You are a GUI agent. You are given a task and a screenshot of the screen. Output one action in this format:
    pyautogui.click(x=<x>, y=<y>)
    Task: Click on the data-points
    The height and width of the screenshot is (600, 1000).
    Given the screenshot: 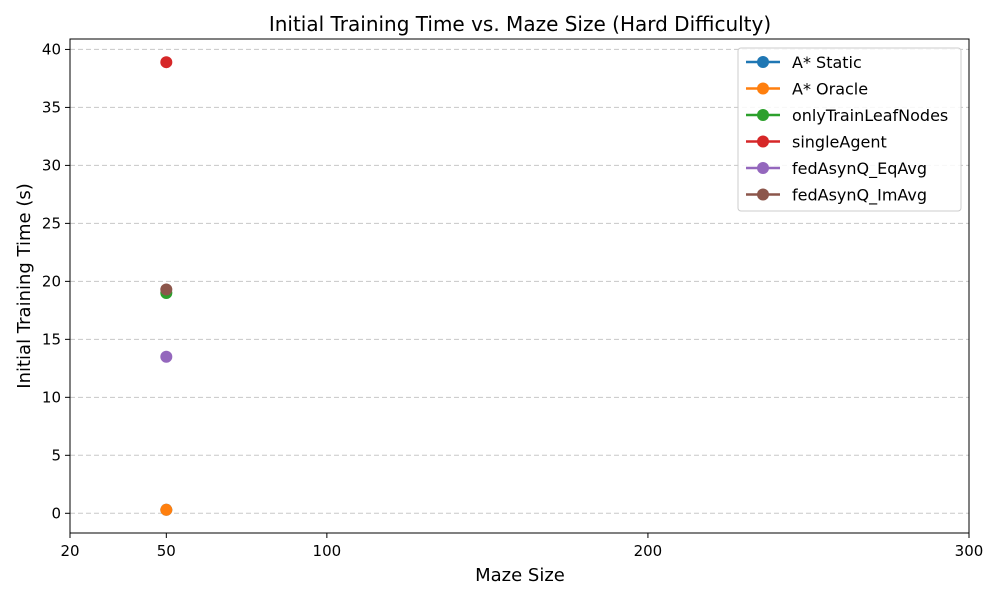 What is the action you would take?
    pyautogui.click(x=166, y=286)
    